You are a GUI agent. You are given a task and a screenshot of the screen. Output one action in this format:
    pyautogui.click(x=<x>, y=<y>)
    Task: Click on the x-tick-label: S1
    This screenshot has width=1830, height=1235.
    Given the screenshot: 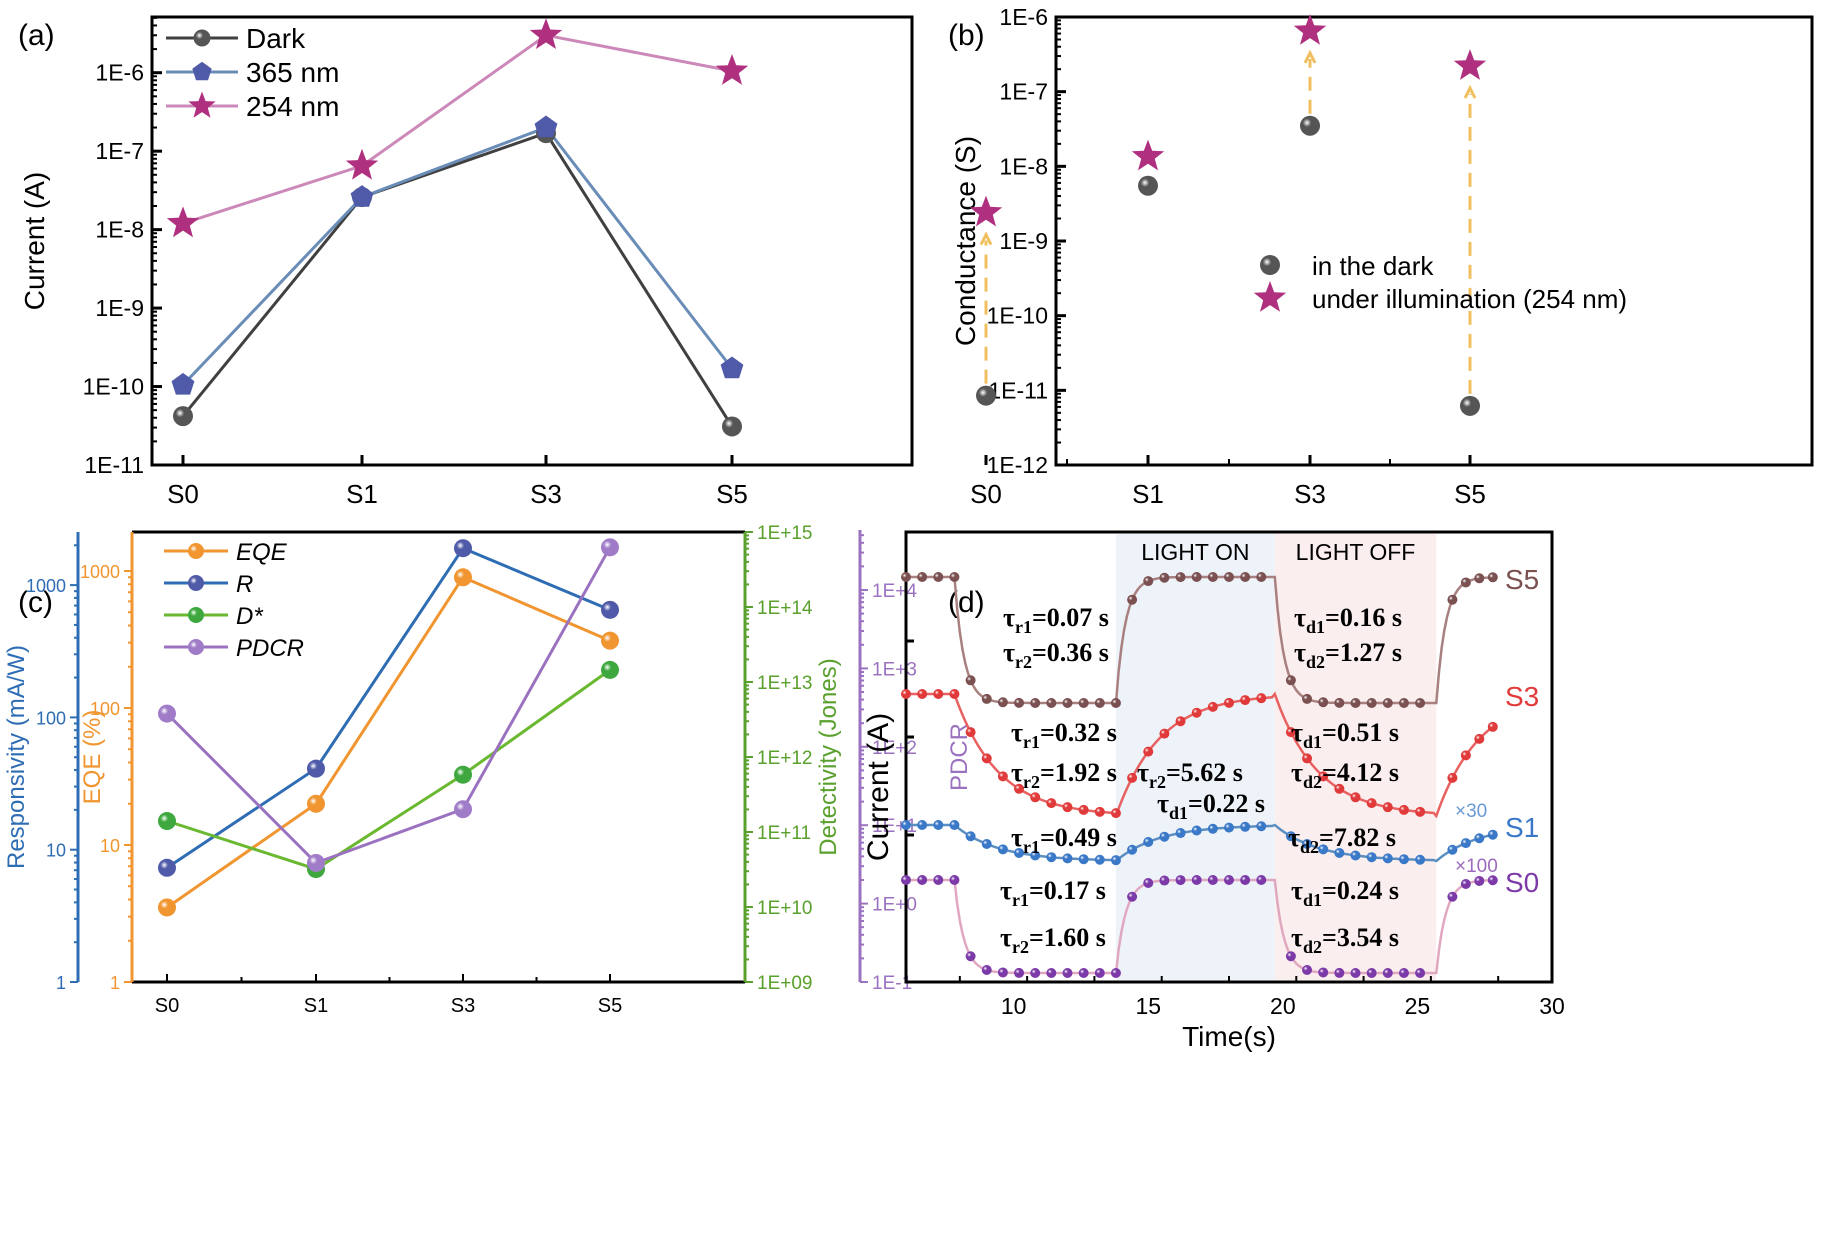 What is the action you would take?
    pyautogui.click(x=316, y=1006)
    